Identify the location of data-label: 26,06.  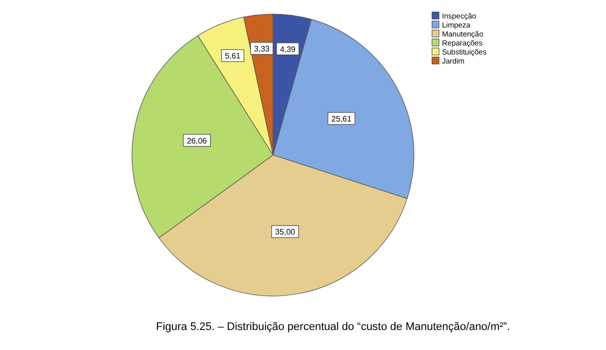
(197, 141).